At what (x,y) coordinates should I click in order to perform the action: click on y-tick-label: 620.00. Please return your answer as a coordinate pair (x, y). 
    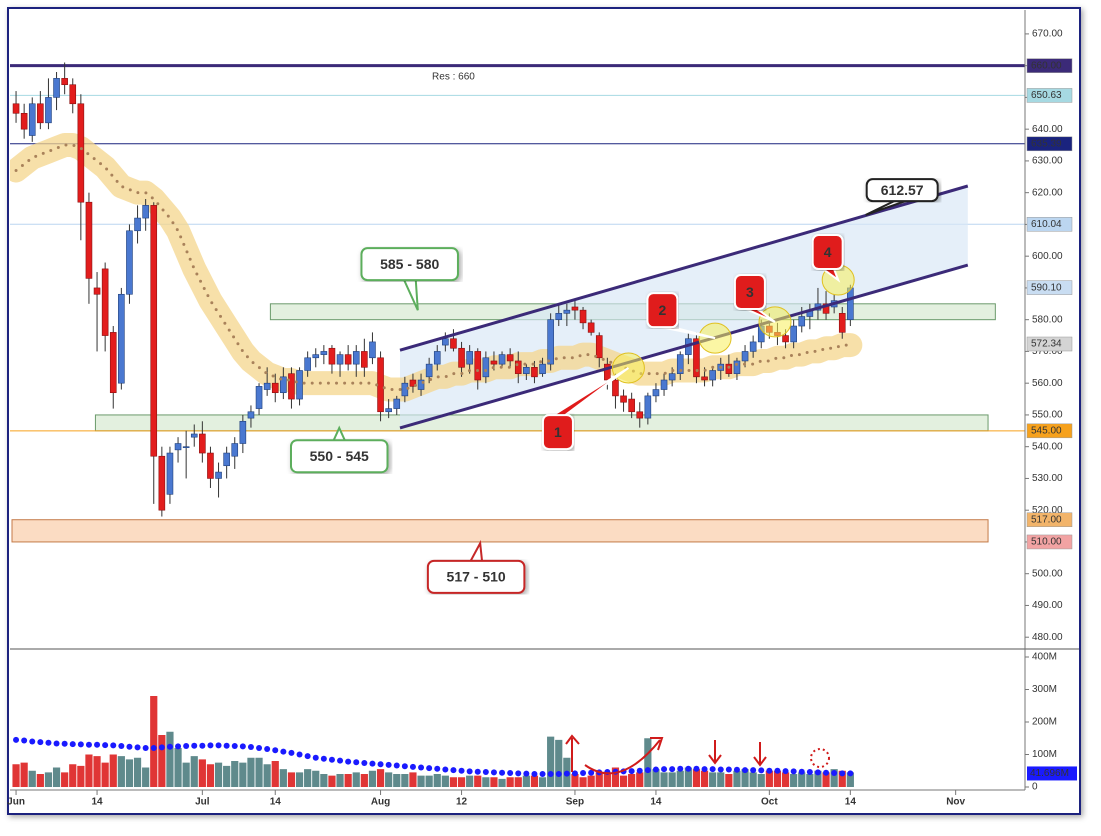
    Looking at the image, I should click on (1047, 192).